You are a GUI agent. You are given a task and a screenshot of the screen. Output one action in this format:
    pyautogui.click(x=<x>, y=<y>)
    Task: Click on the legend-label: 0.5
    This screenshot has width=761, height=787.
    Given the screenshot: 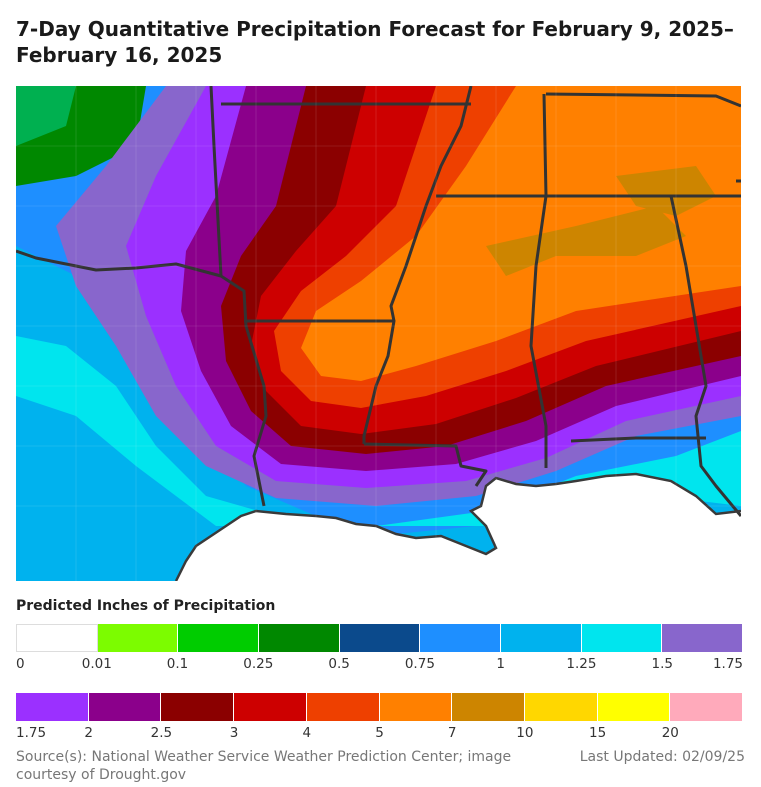 What is the action you would take?
    pyautogui.click(x=339, y=664)
    